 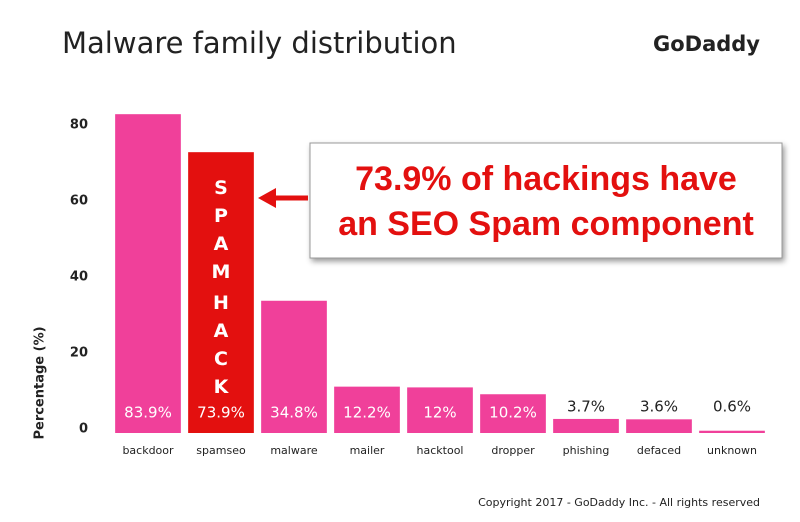 What do you see at coordinates (586, 407) in the screenshot?
I see `value-label: 3.7%` at bounding box center [586, 407].